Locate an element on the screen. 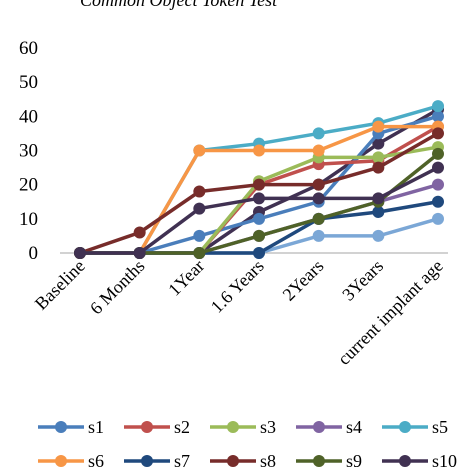 The image size is (474, 474). legend: s1 s2 s3 s4 s5 s6 s7 s8 s9 s10 is located at coordinates (247, 444).